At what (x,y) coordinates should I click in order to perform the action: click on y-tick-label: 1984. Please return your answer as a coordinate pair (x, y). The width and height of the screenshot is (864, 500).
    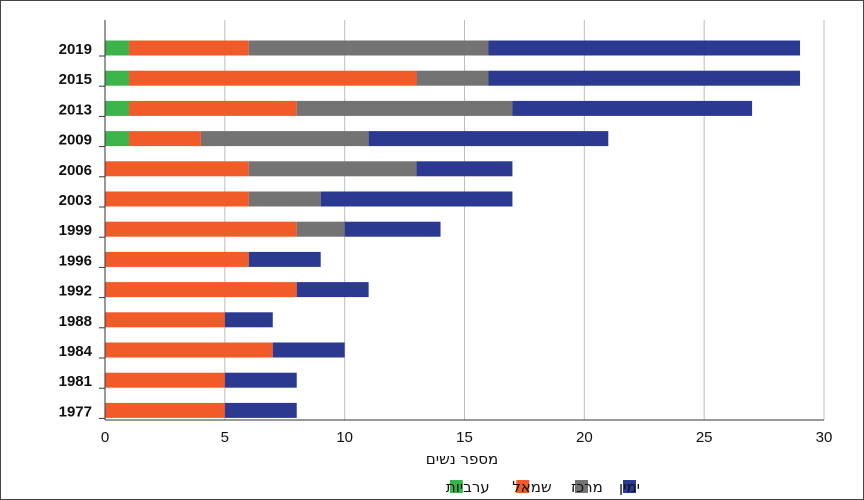
    Looking at the image, I should click on (76, 351).